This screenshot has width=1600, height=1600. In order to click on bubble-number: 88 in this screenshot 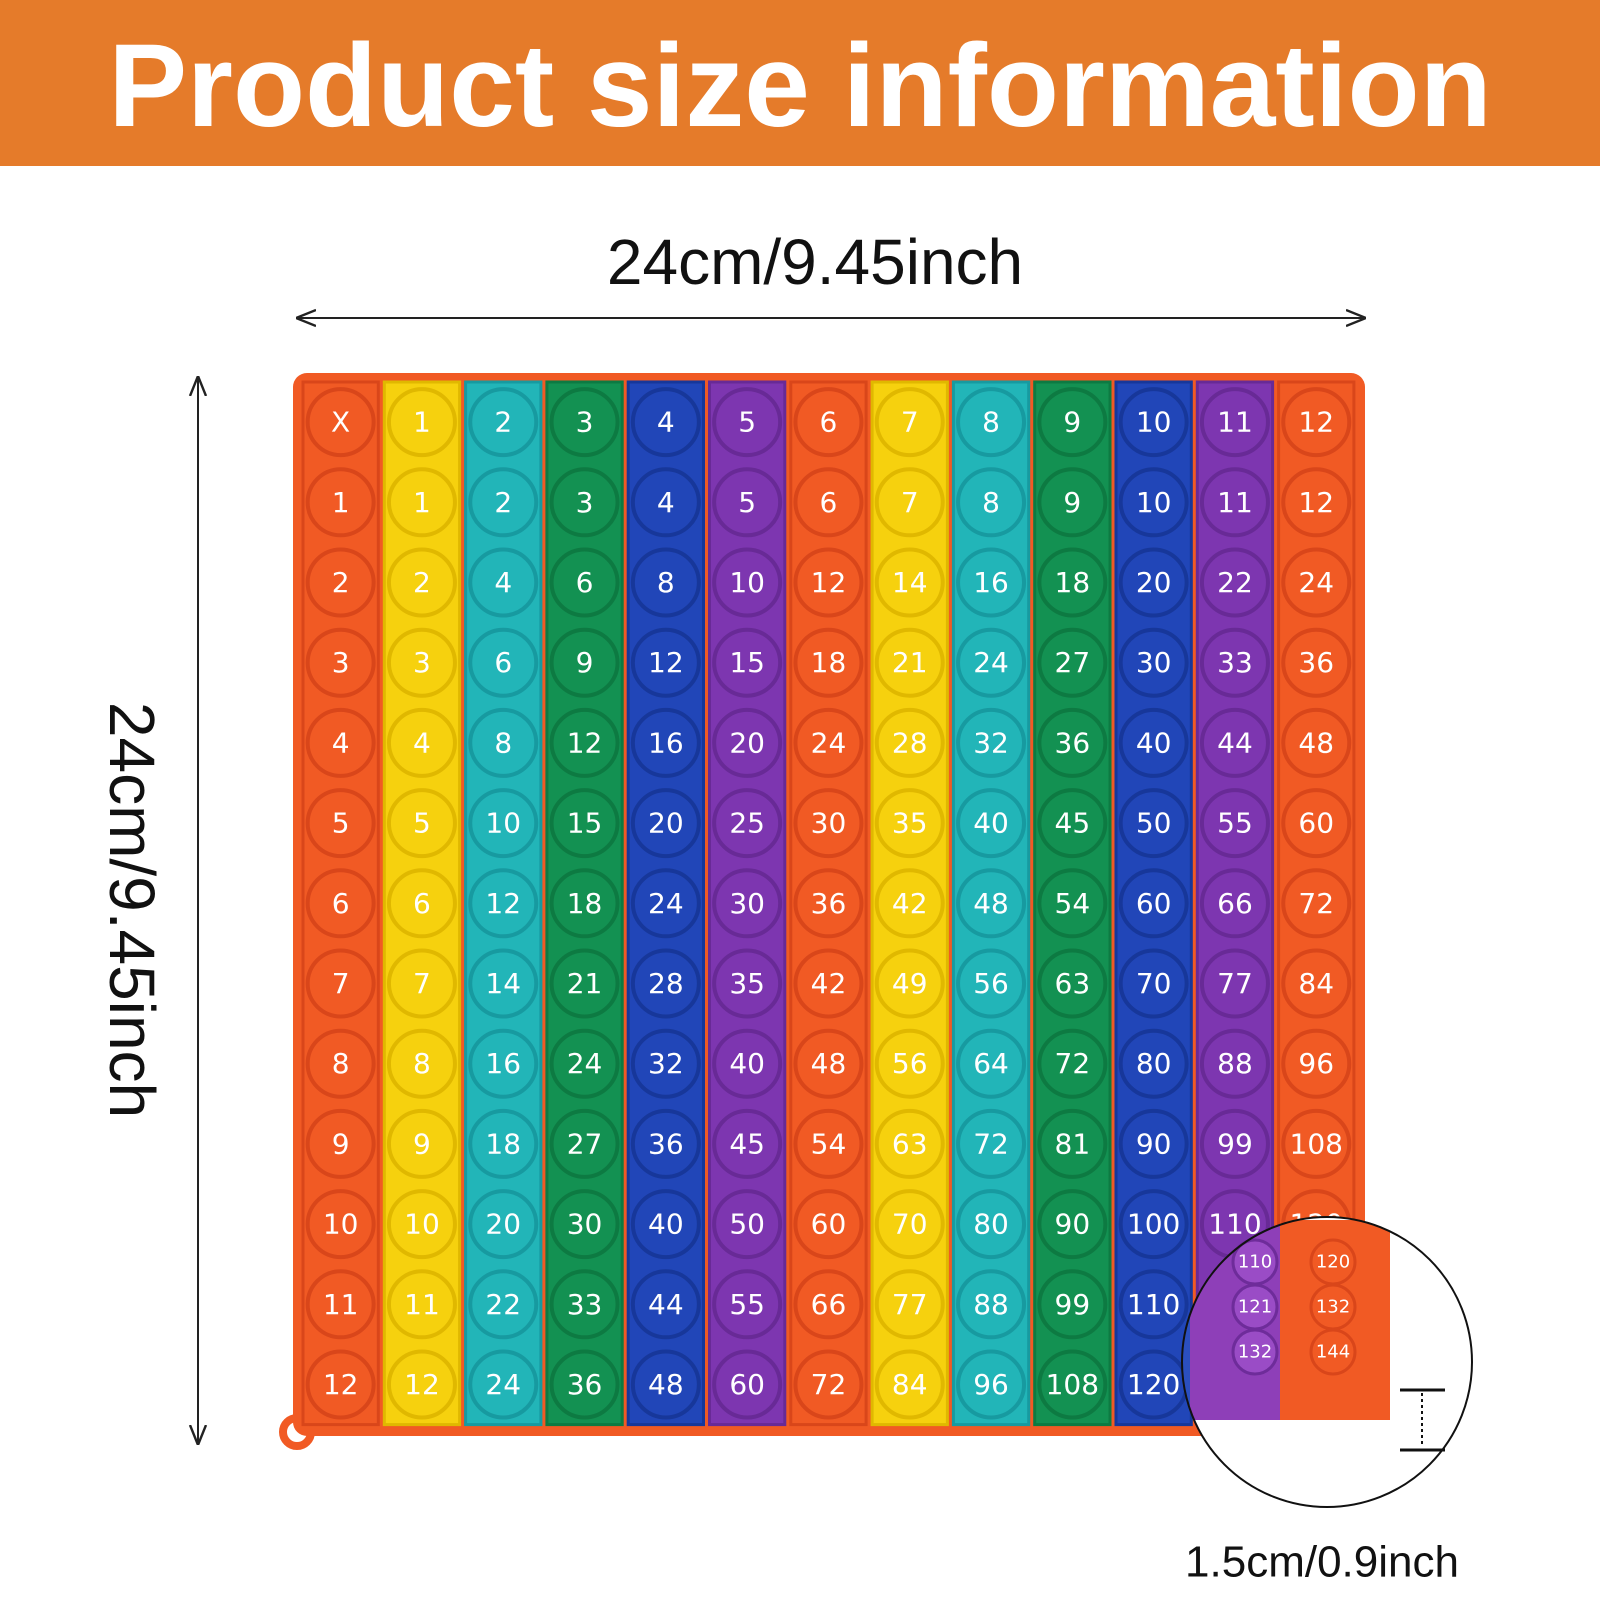, I will do `click(991, 1304)`.